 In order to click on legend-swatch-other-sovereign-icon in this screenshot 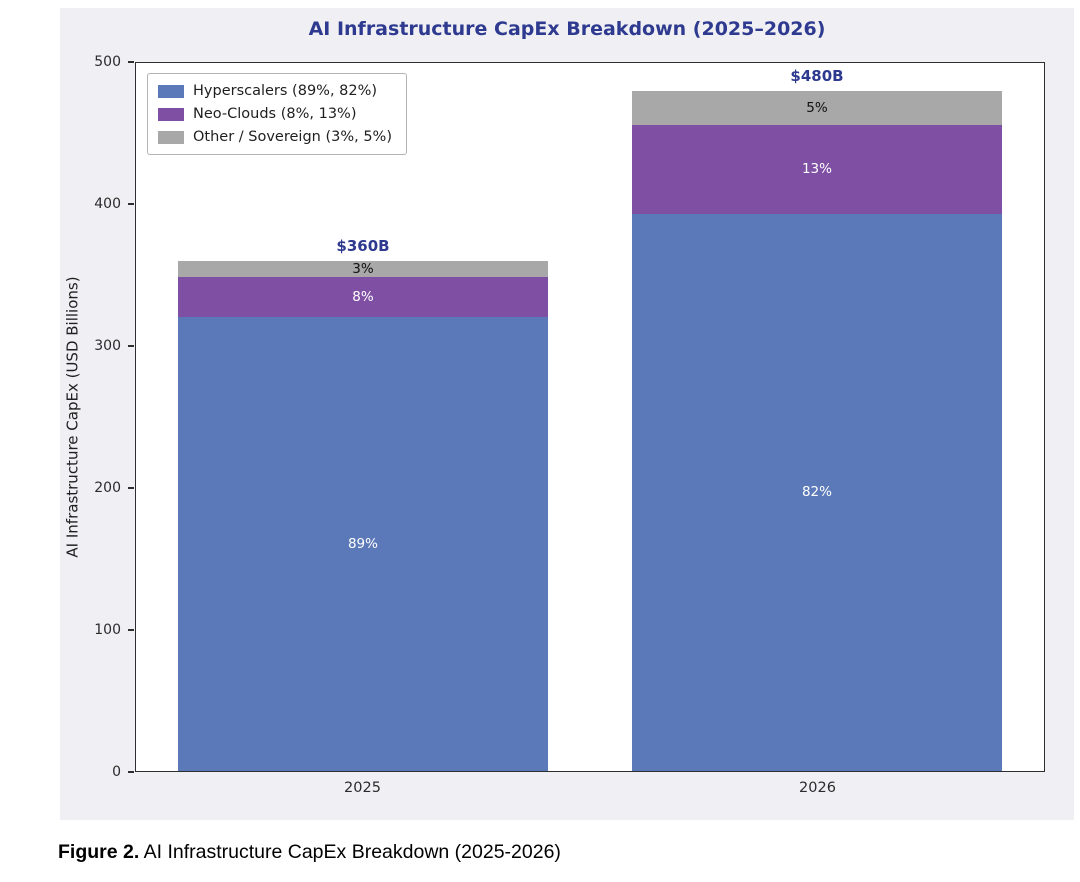, I will do `click(171, 137)`.